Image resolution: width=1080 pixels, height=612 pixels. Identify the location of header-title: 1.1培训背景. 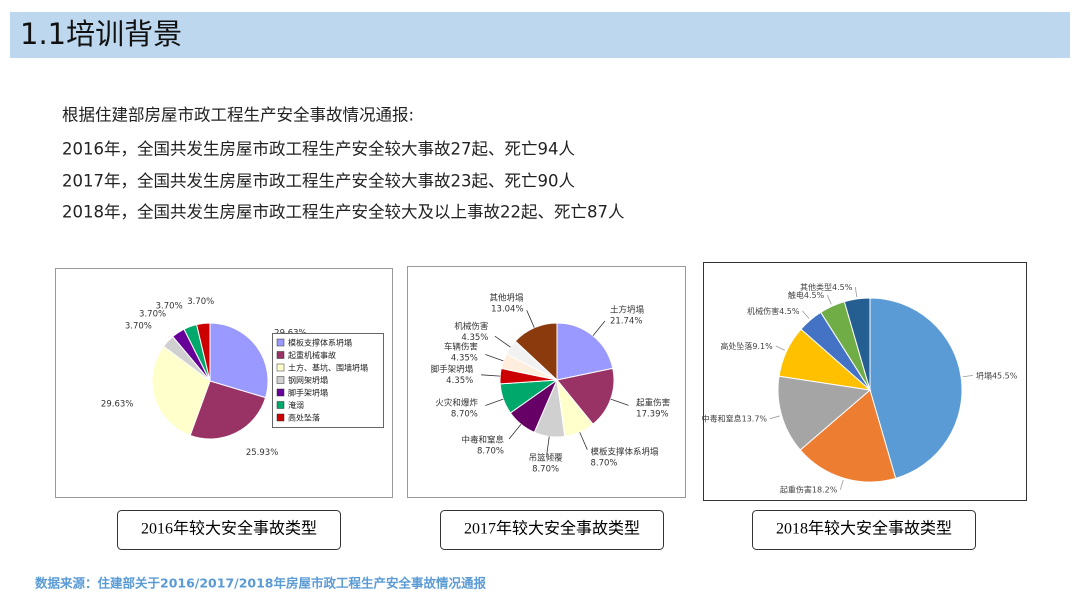
(101, 34).